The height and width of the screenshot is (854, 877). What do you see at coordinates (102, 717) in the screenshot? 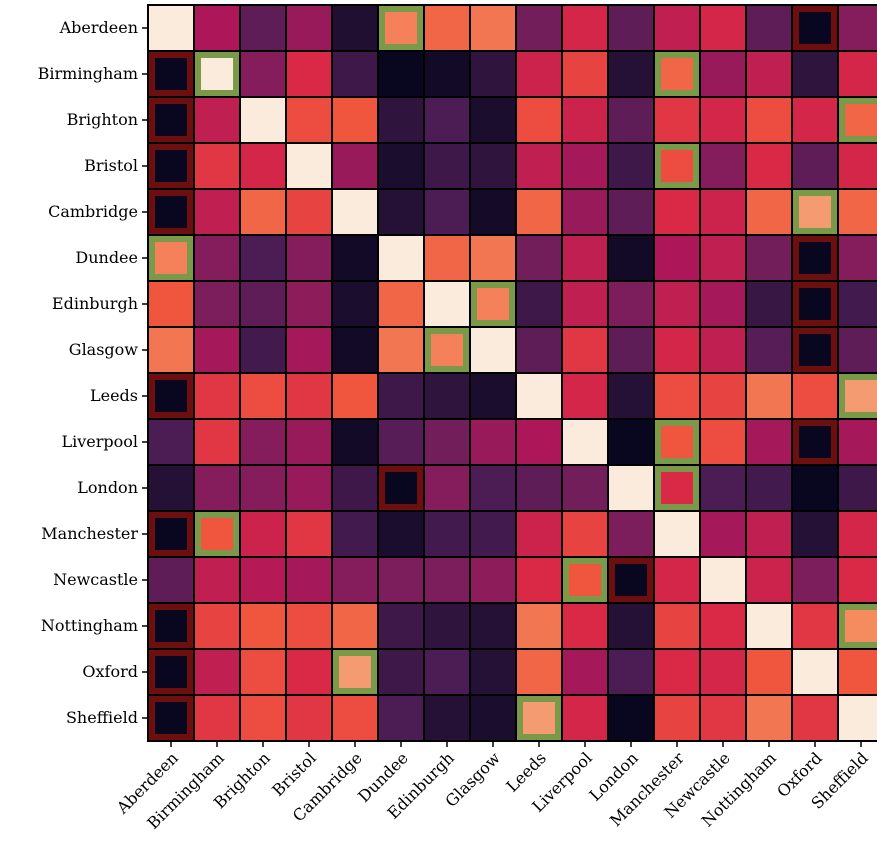
I see `row-label: Sheffield` at bounding box center [102, 717].